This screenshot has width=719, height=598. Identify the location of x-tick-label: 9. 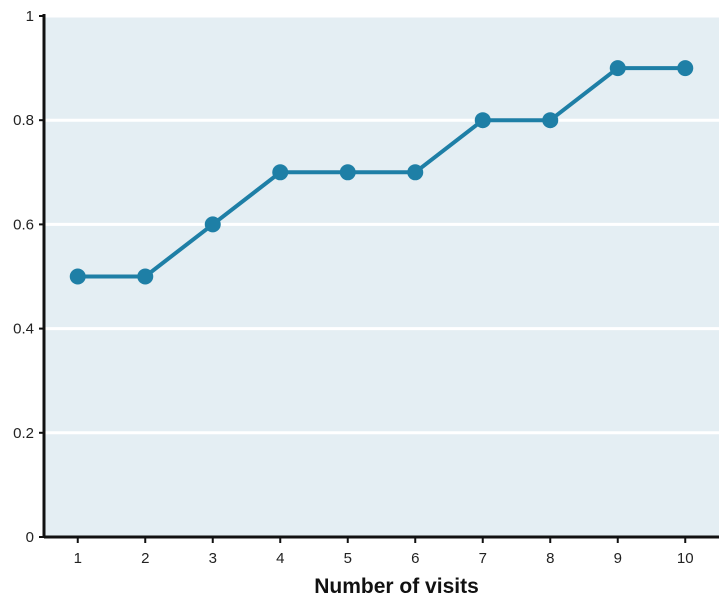
(618, 558).